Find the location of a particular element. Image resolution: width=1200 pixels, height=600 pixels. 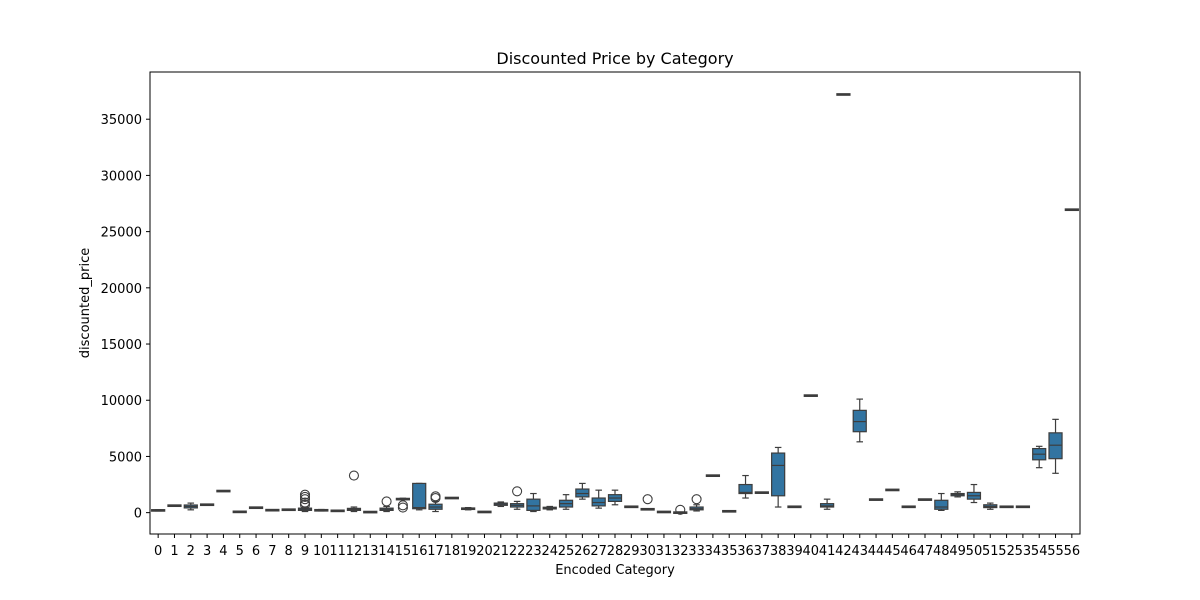

x-tick-label: 21 is located at coordinates (501, 551).